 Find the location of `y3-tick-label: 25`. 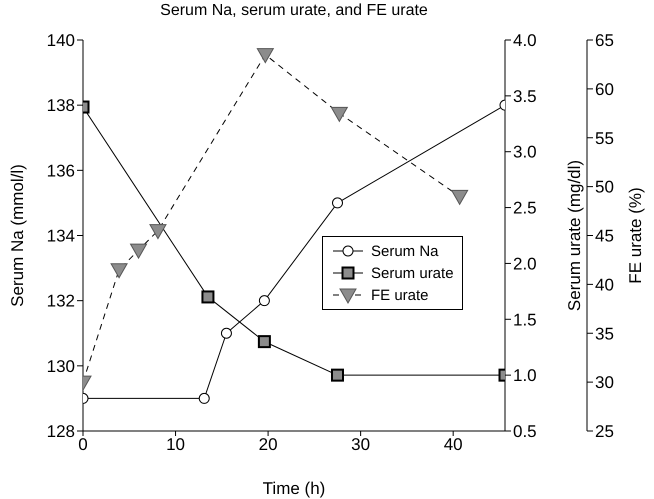

y3-tick-label: 25 is located at coordinates (604, 432).